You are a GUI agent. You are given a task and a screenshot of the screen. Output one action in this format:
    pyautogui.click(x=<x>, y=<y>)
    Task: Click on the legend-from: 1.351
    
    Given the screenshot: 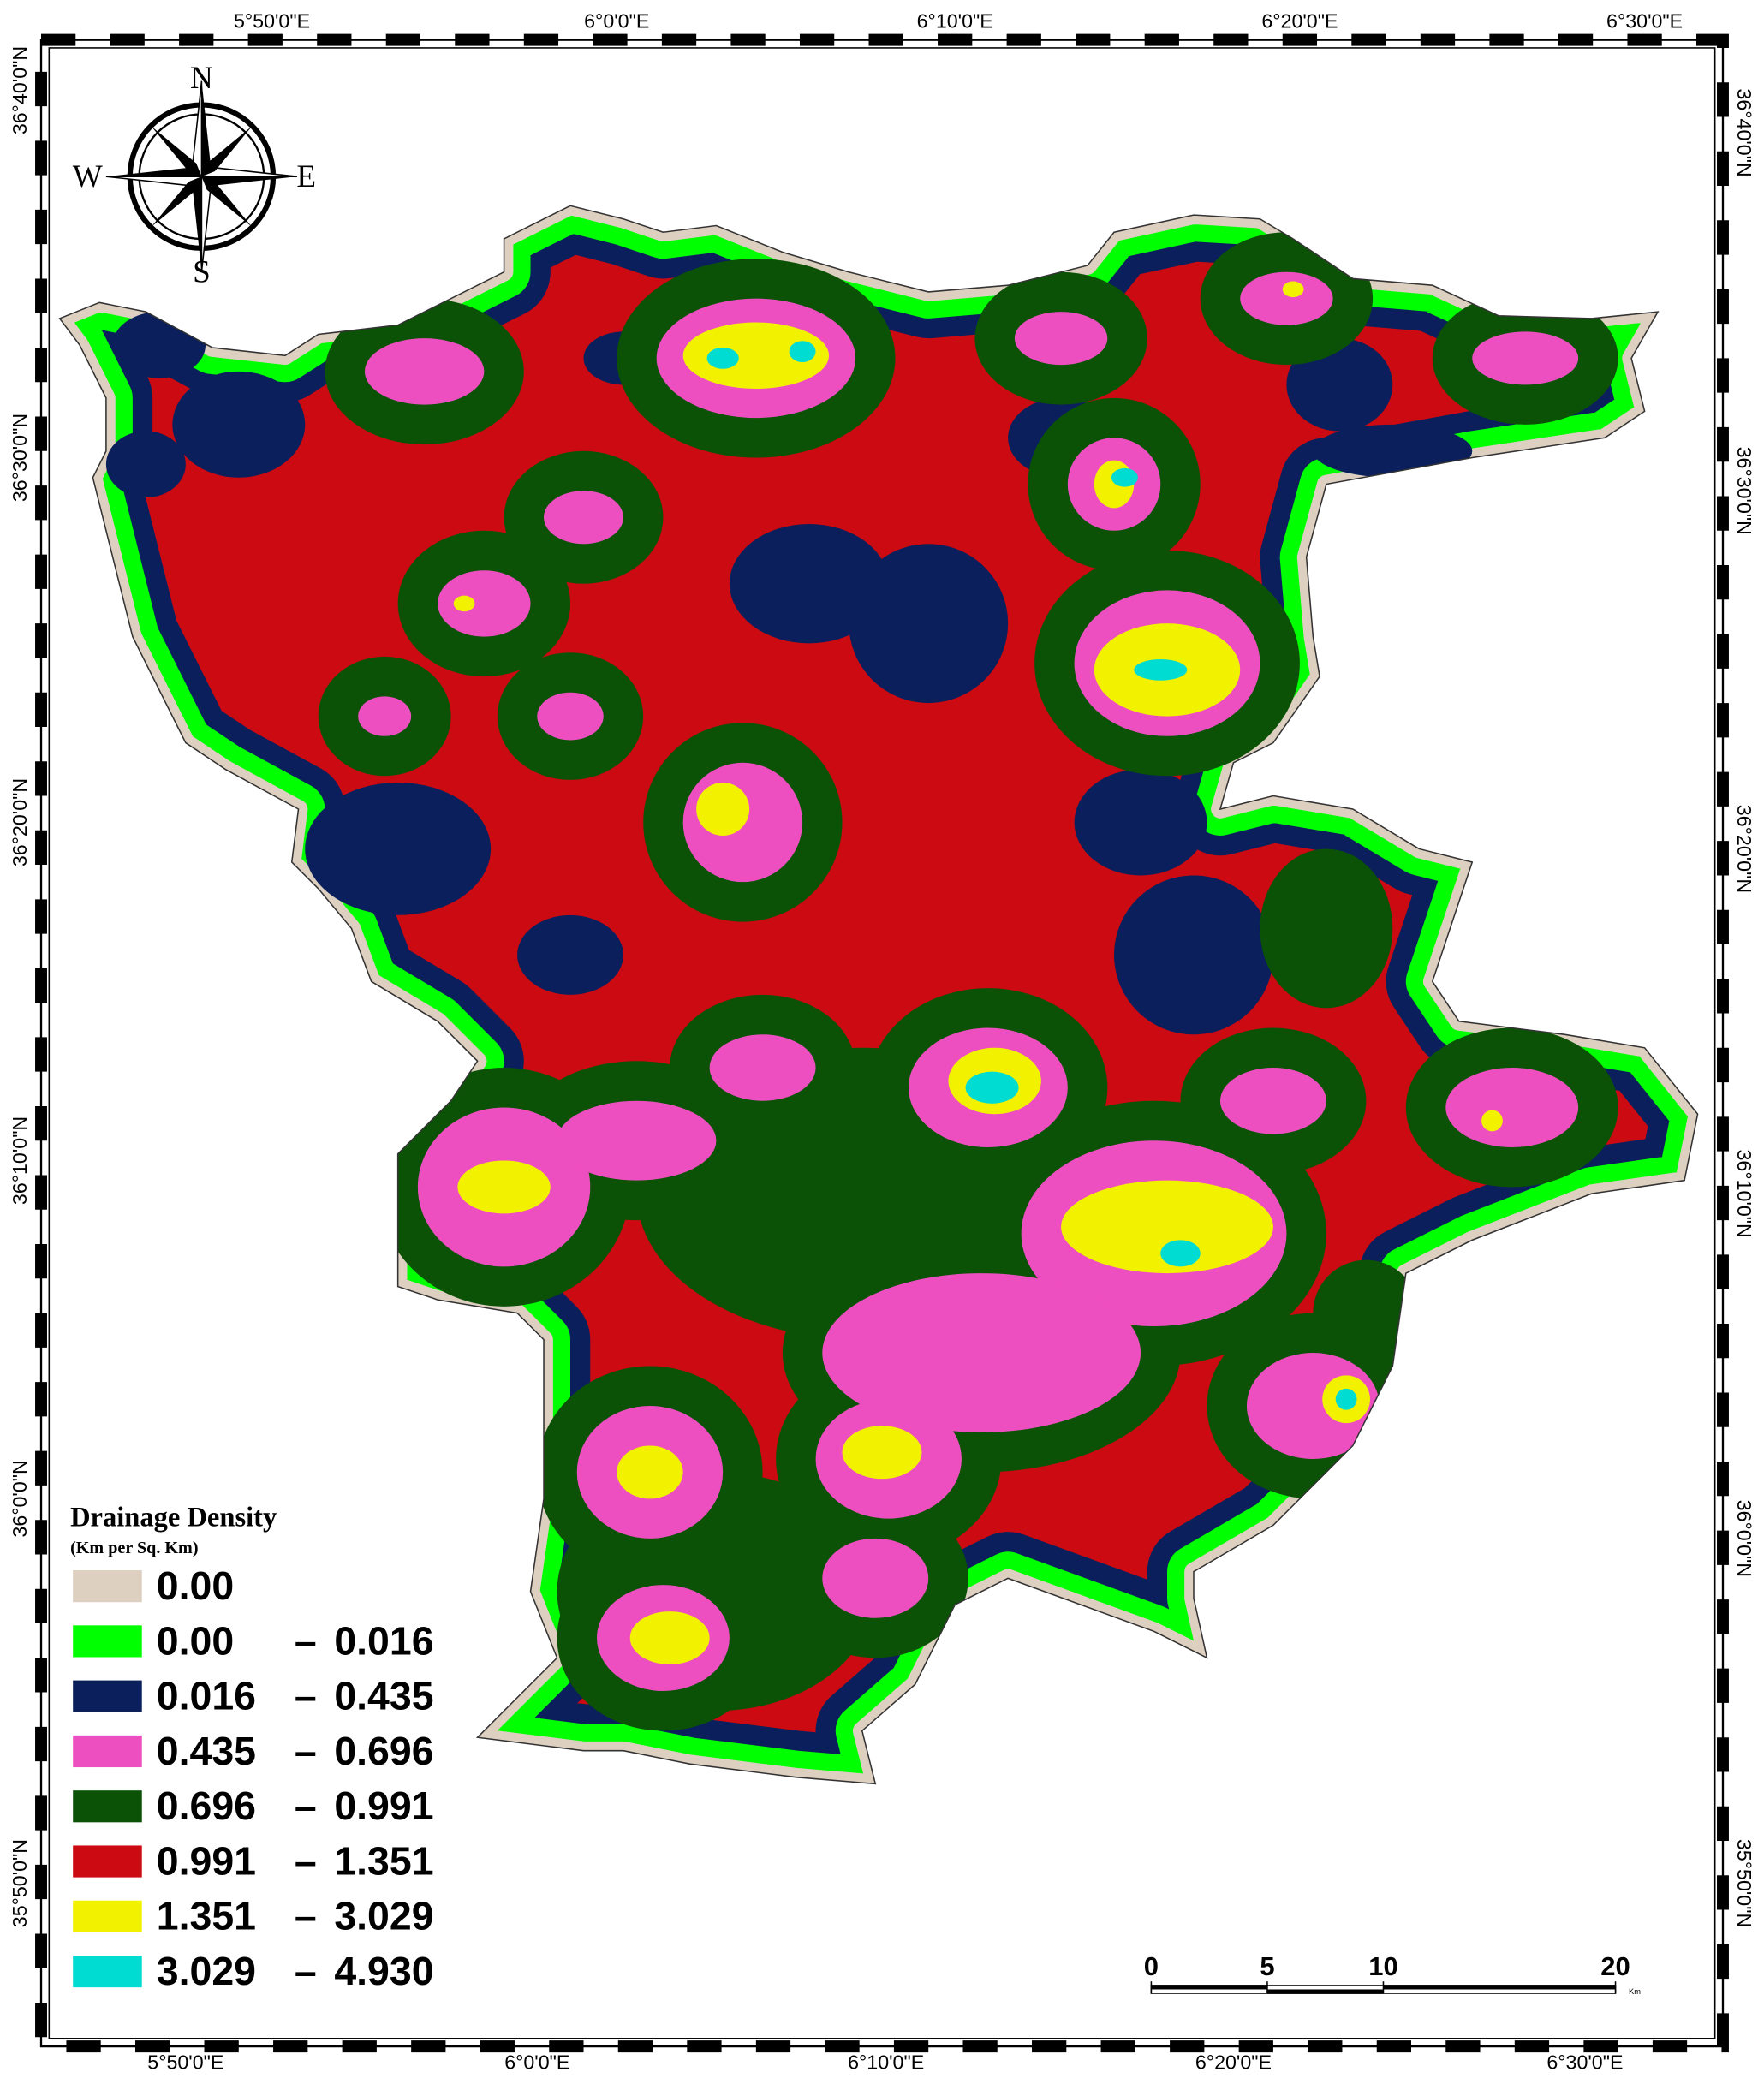 What is the action you would take?
    pyautogui.click(x=206, y=1916)
    